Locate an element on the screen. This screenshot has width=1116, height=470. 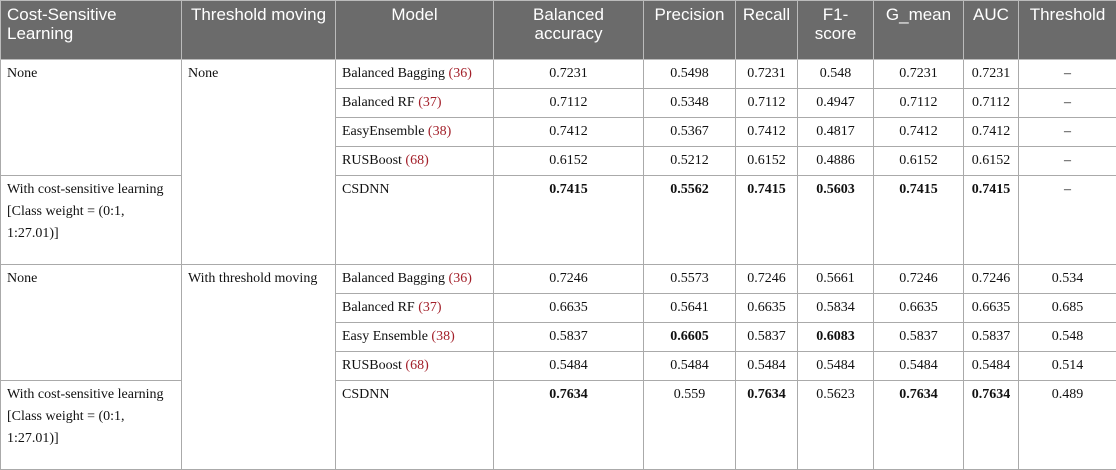
value-cell: 0.5562 is located at coordinates (690, 220).